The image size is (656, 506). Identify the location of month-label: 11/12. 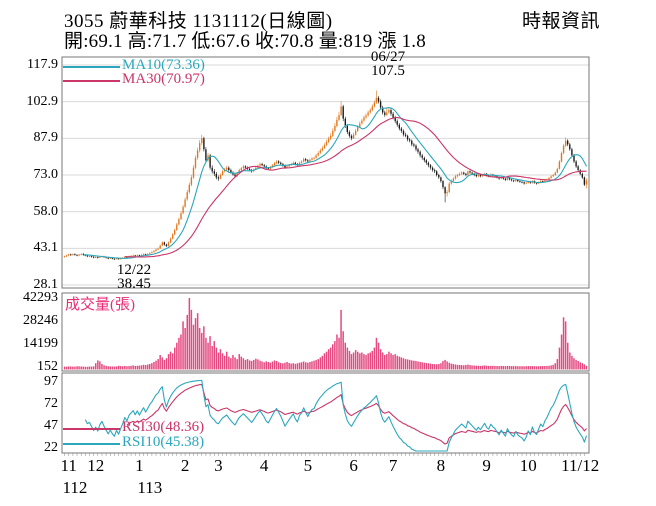
(580, 465).